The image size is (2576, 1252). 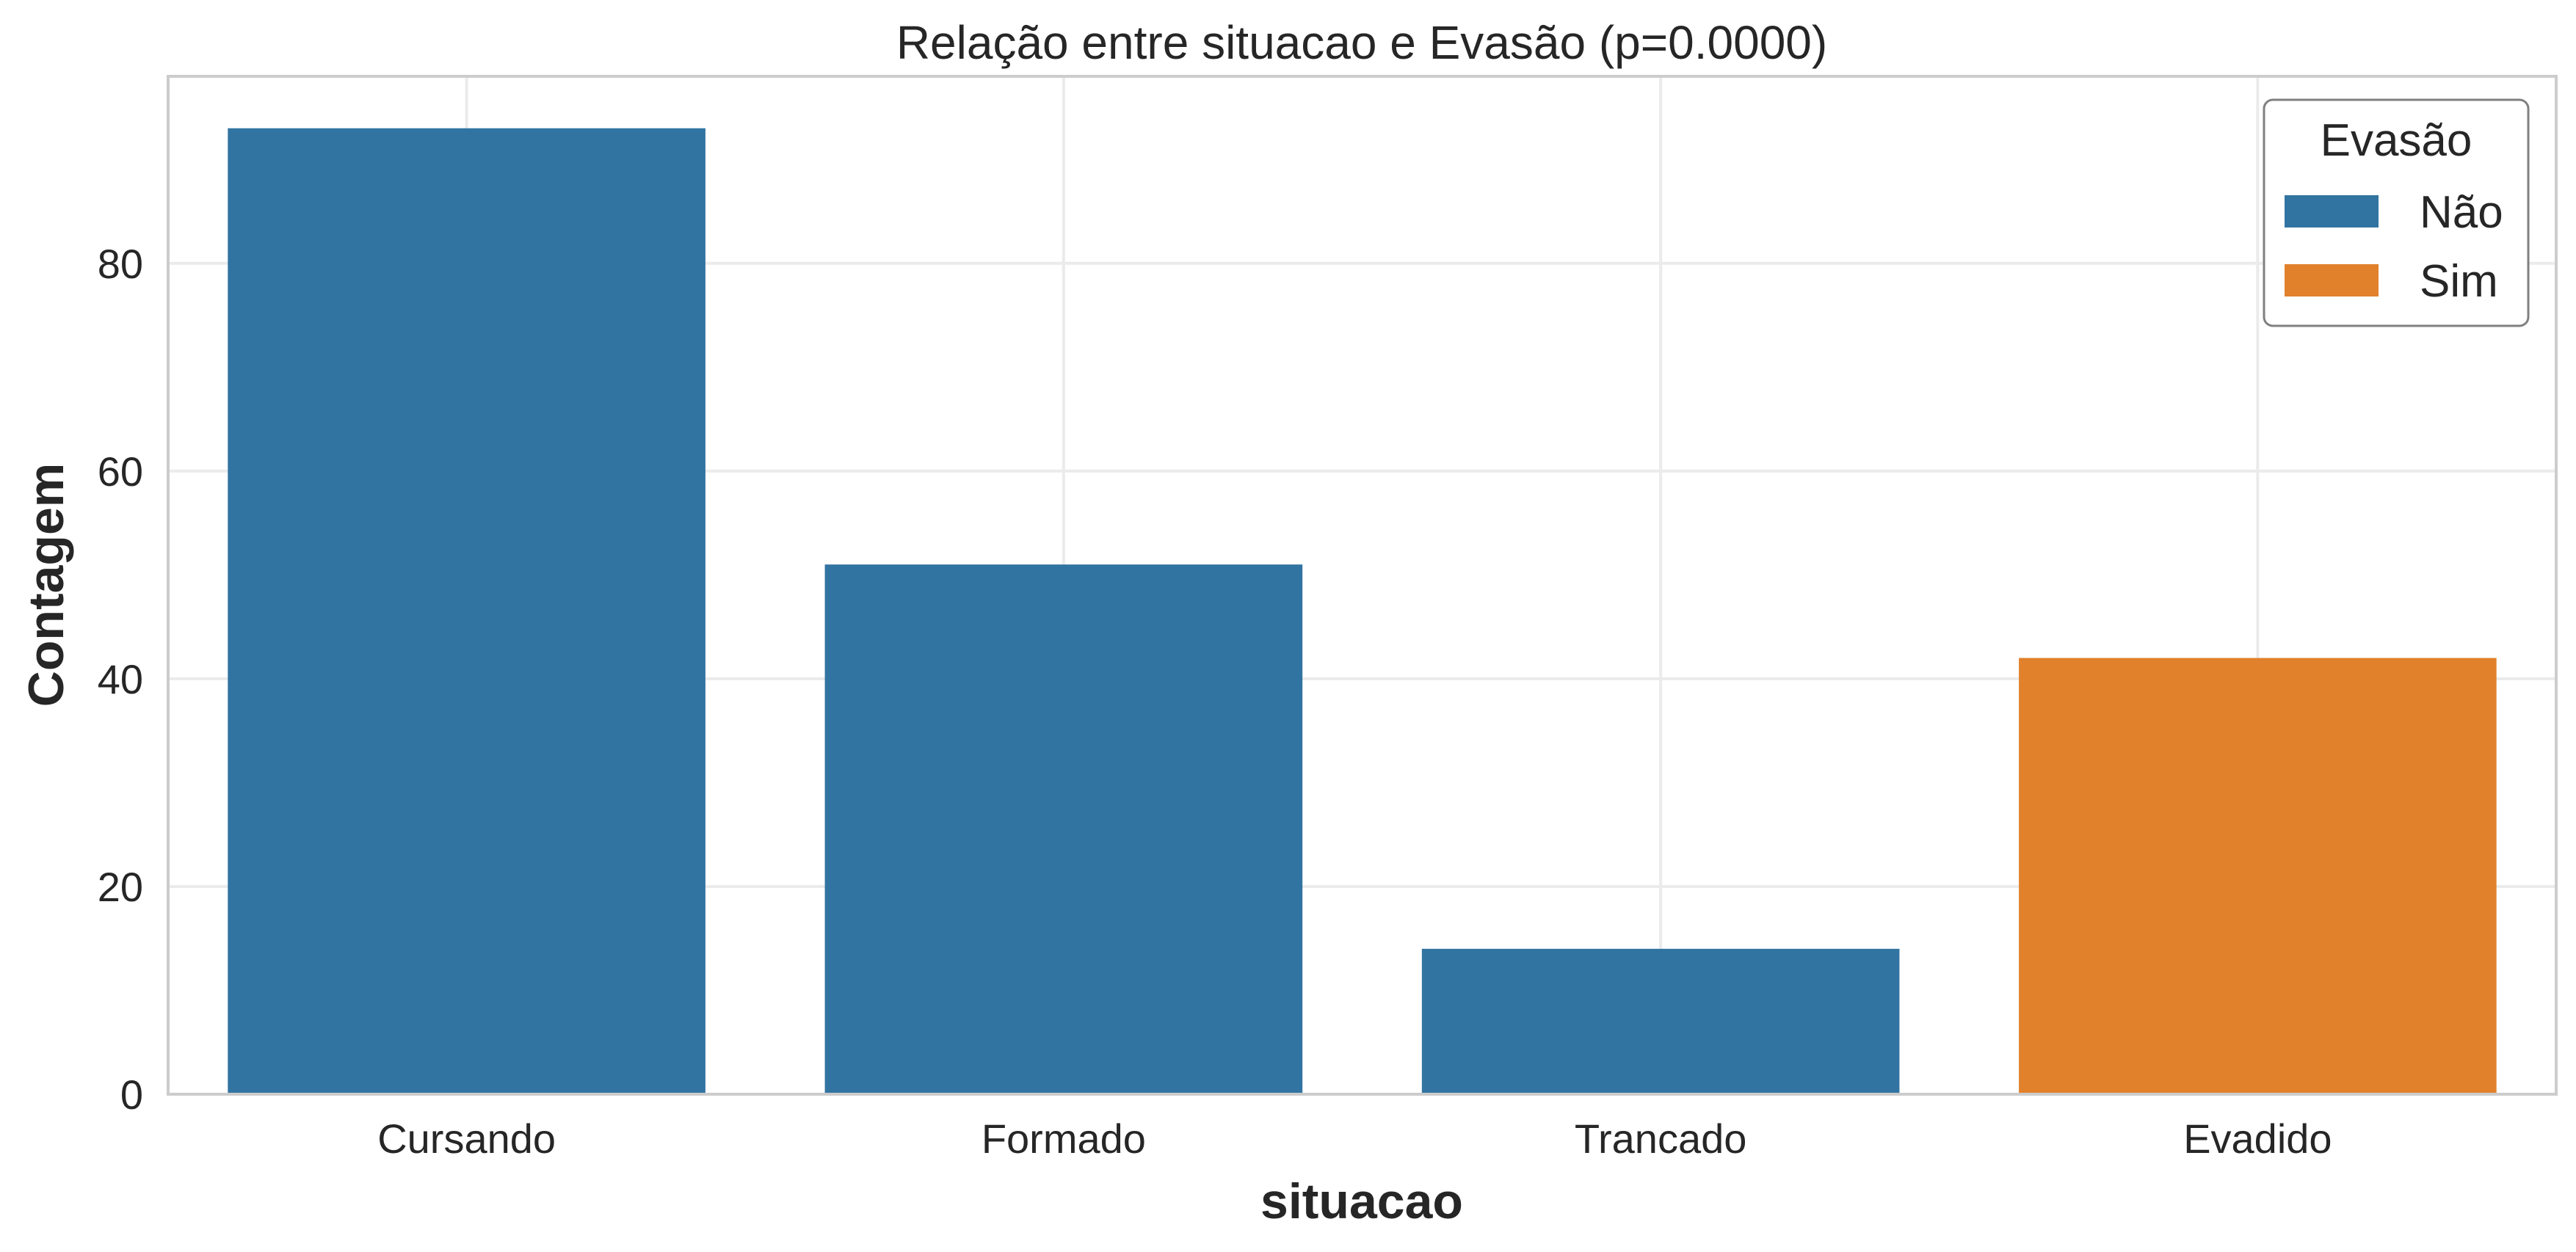 I want to click on y-tick-label-80: 80, so click(x=121, y=264).